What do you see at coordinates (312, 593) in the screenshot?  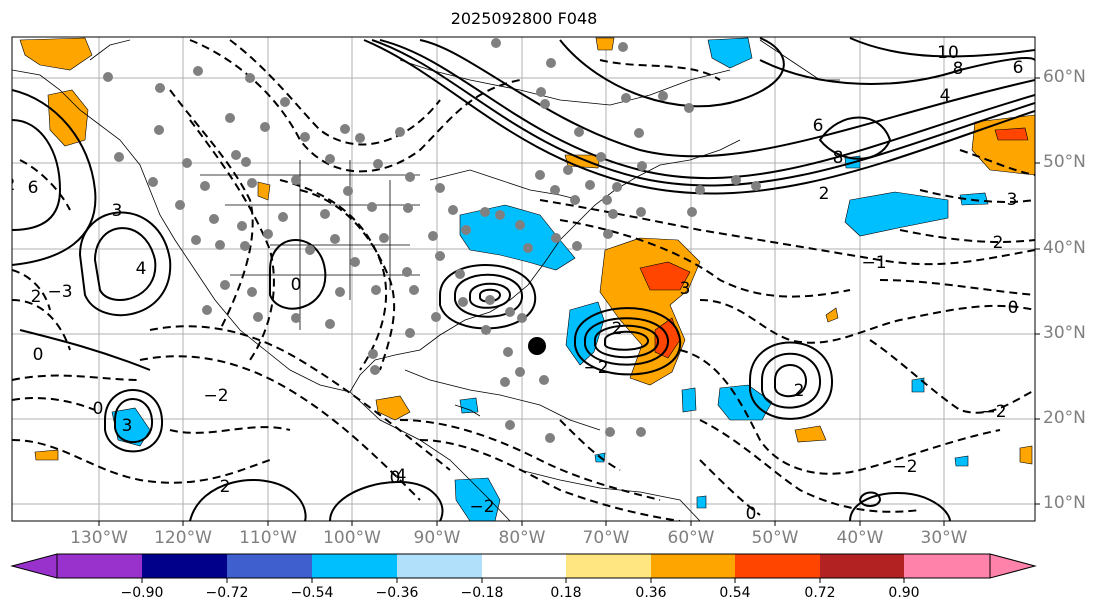 I see `colorbar-tick-label: −0.54` at bounding box center [312, 593].